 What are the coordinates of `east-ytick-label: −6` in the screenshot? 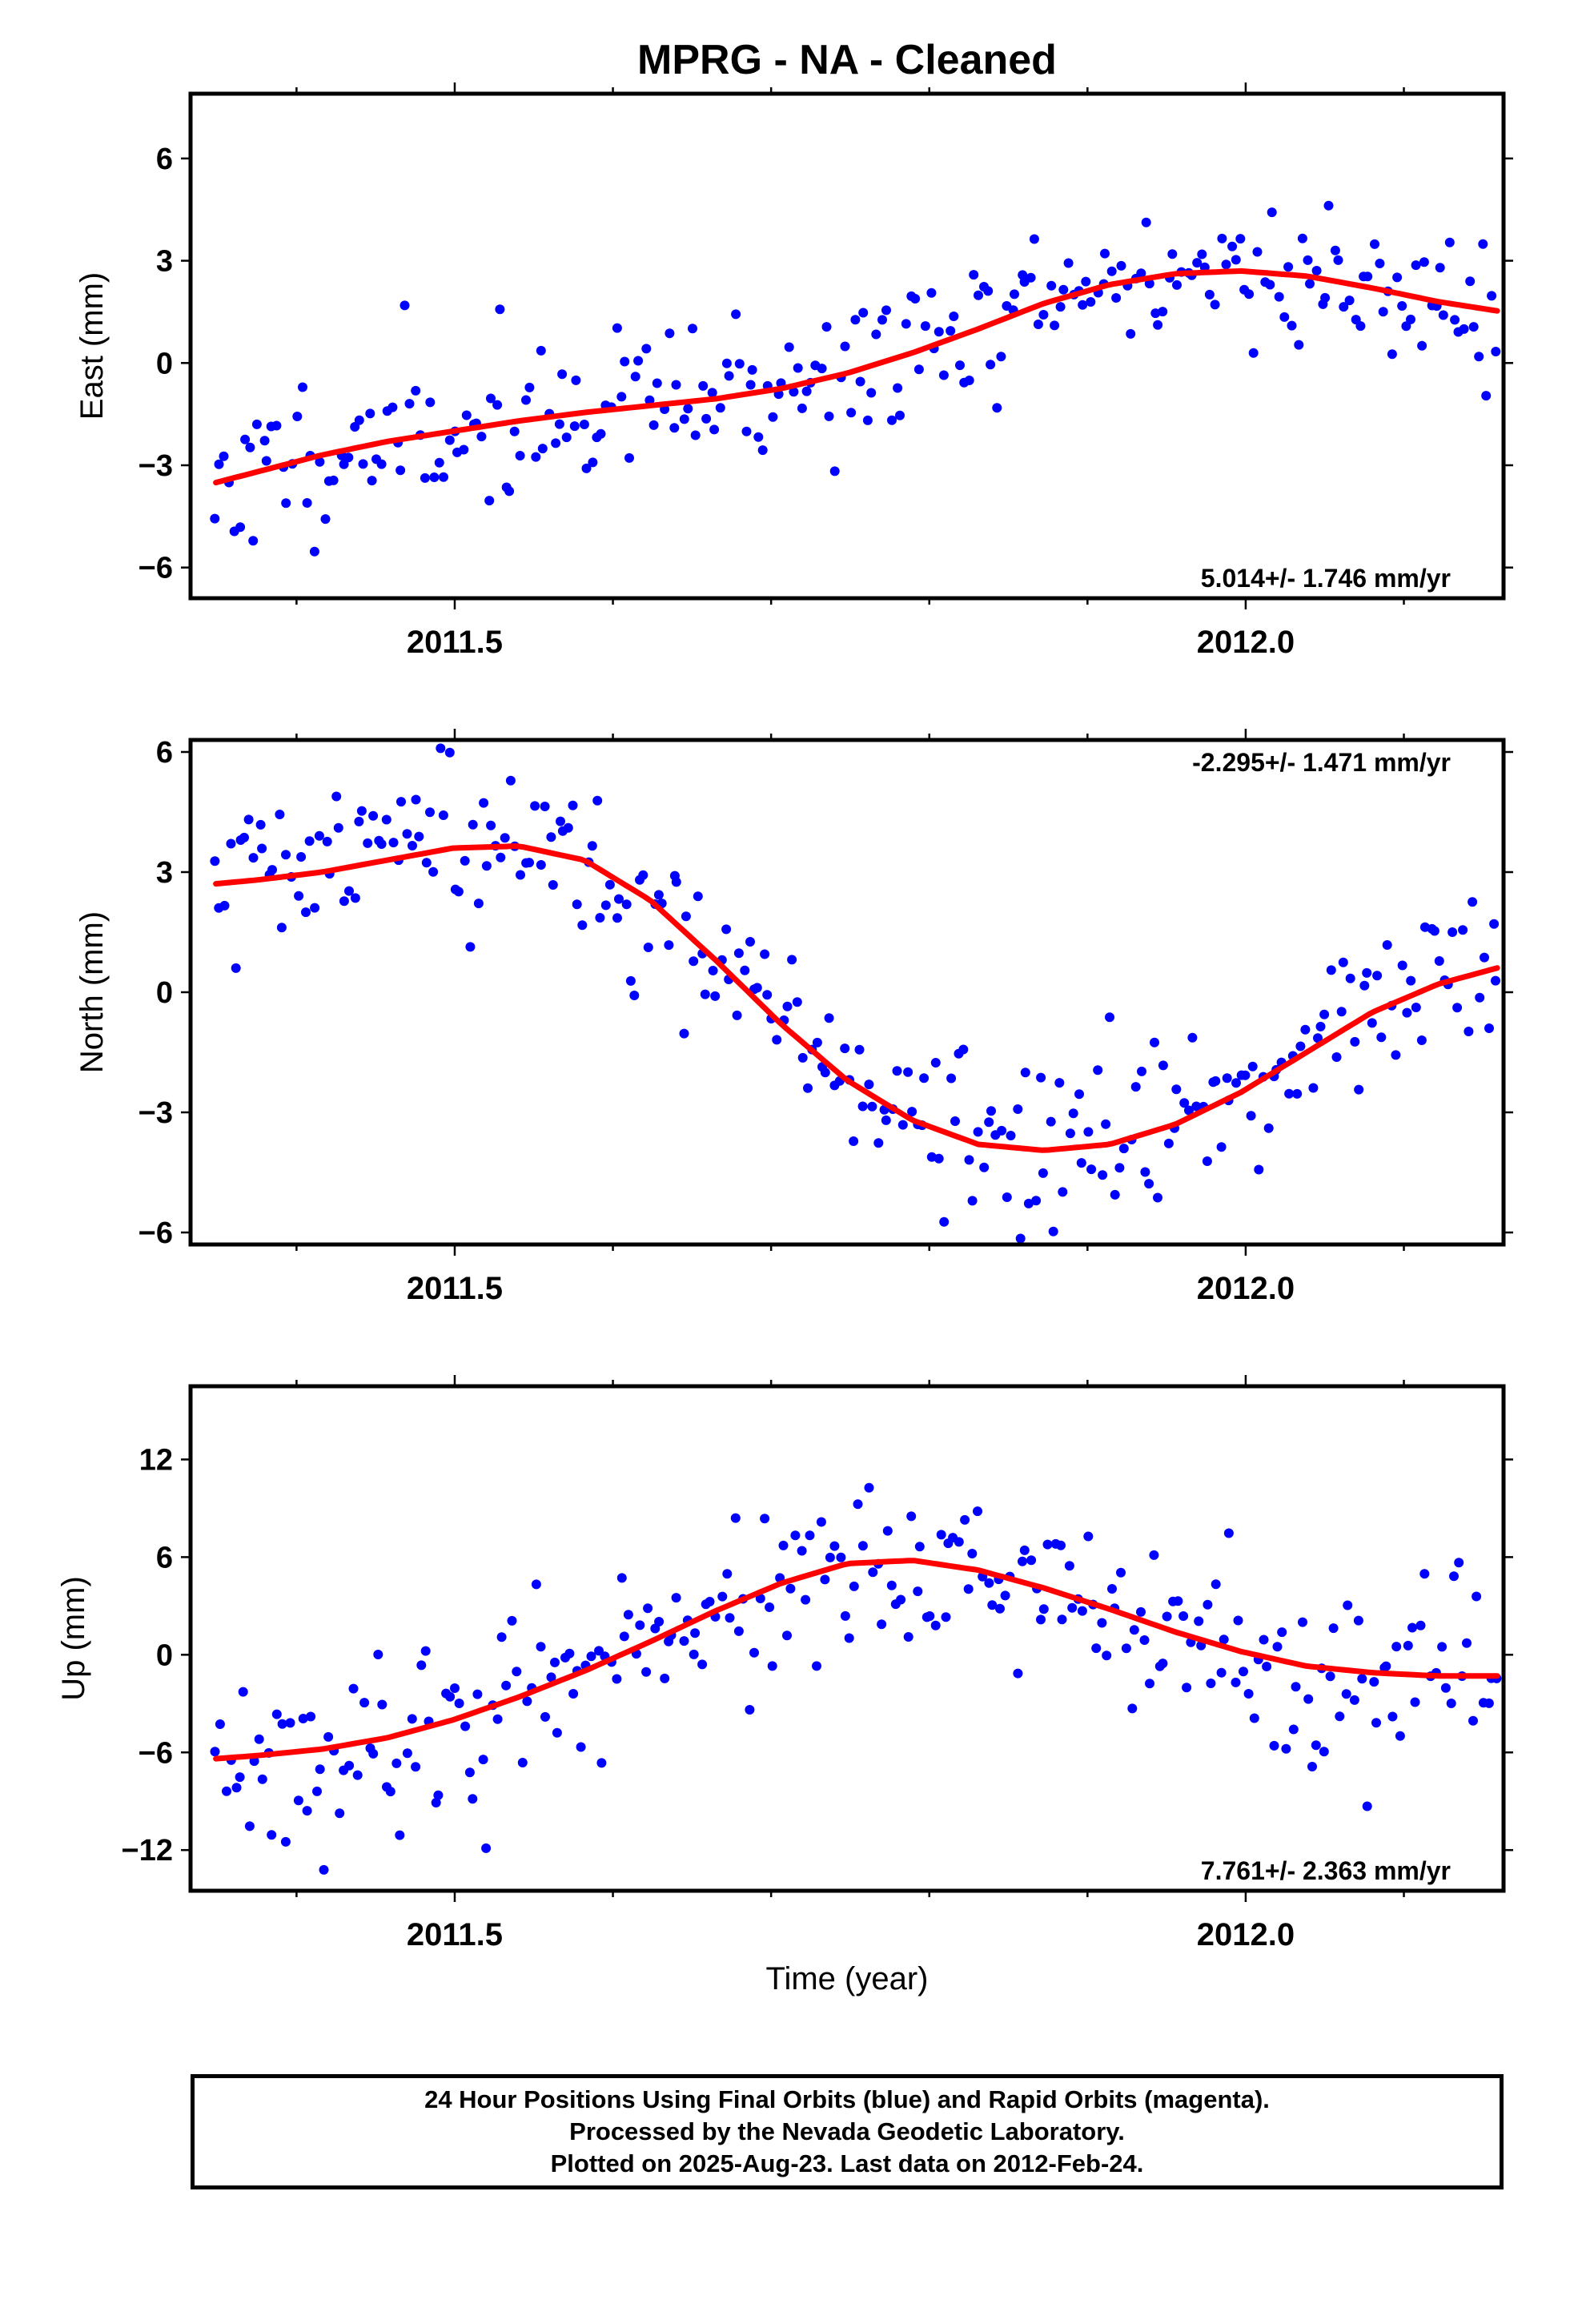 It's located at (156, 568).